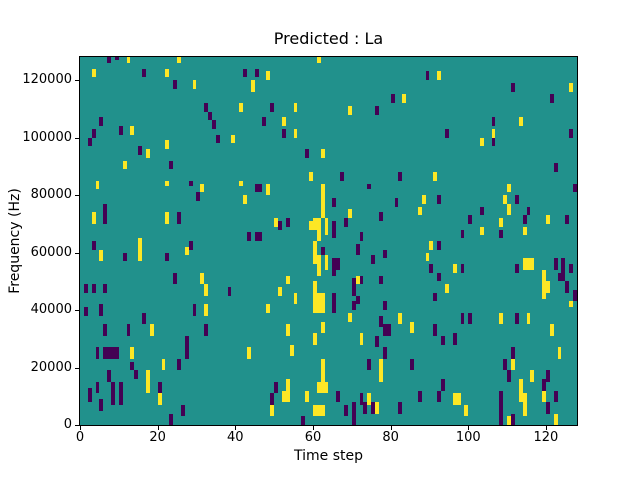 Image resolution: width=640 pixels, height=480 pixels. What do you see at coordinates (390, 437) in the screenshot?
I see `x-tick-label: 80` at bounding box center [390, 437].